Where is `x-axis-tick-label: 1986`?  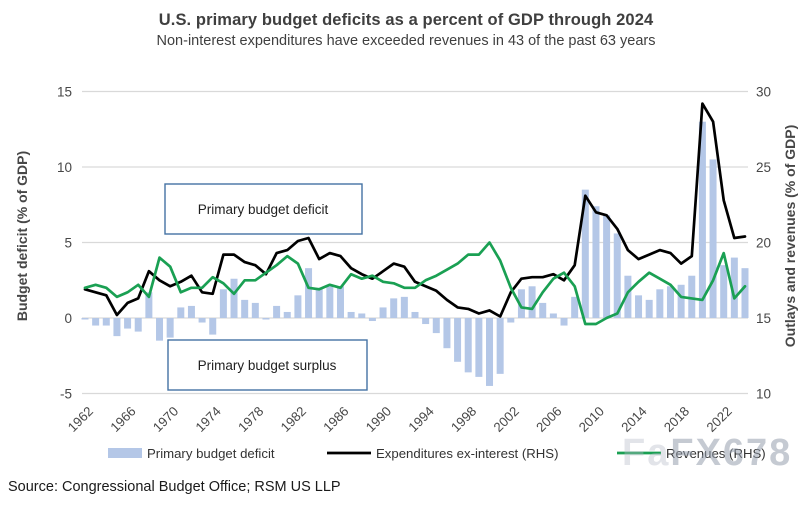 x-axis-tick-label: 1986 is located at coordinates (335, 419).